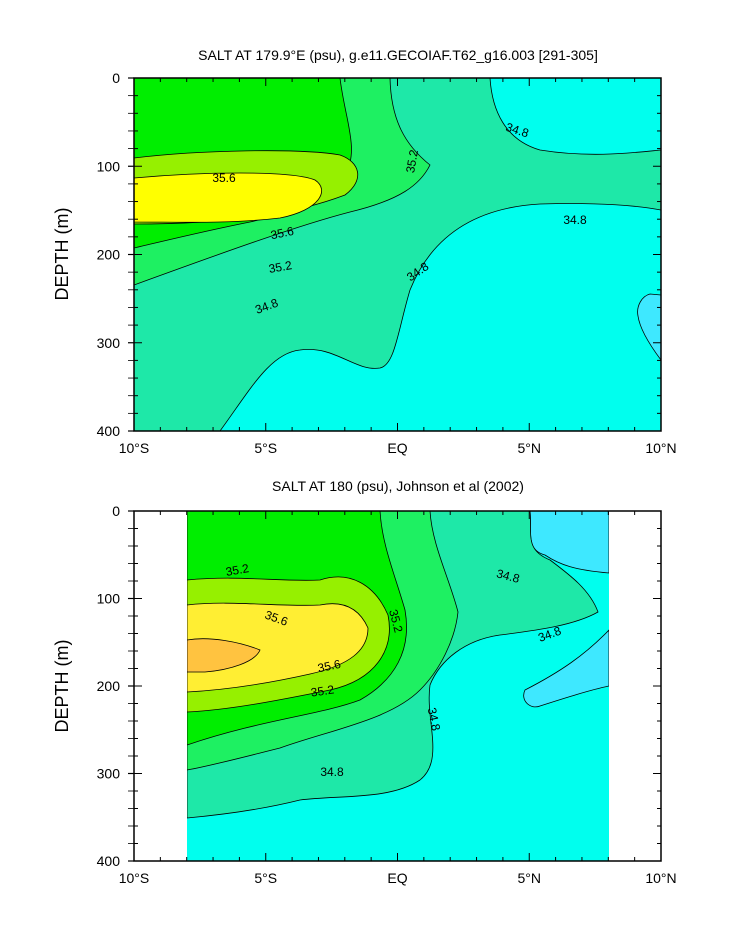  I want to click on panel-1-ylabel: DEPTH (m), so click(62, 254).